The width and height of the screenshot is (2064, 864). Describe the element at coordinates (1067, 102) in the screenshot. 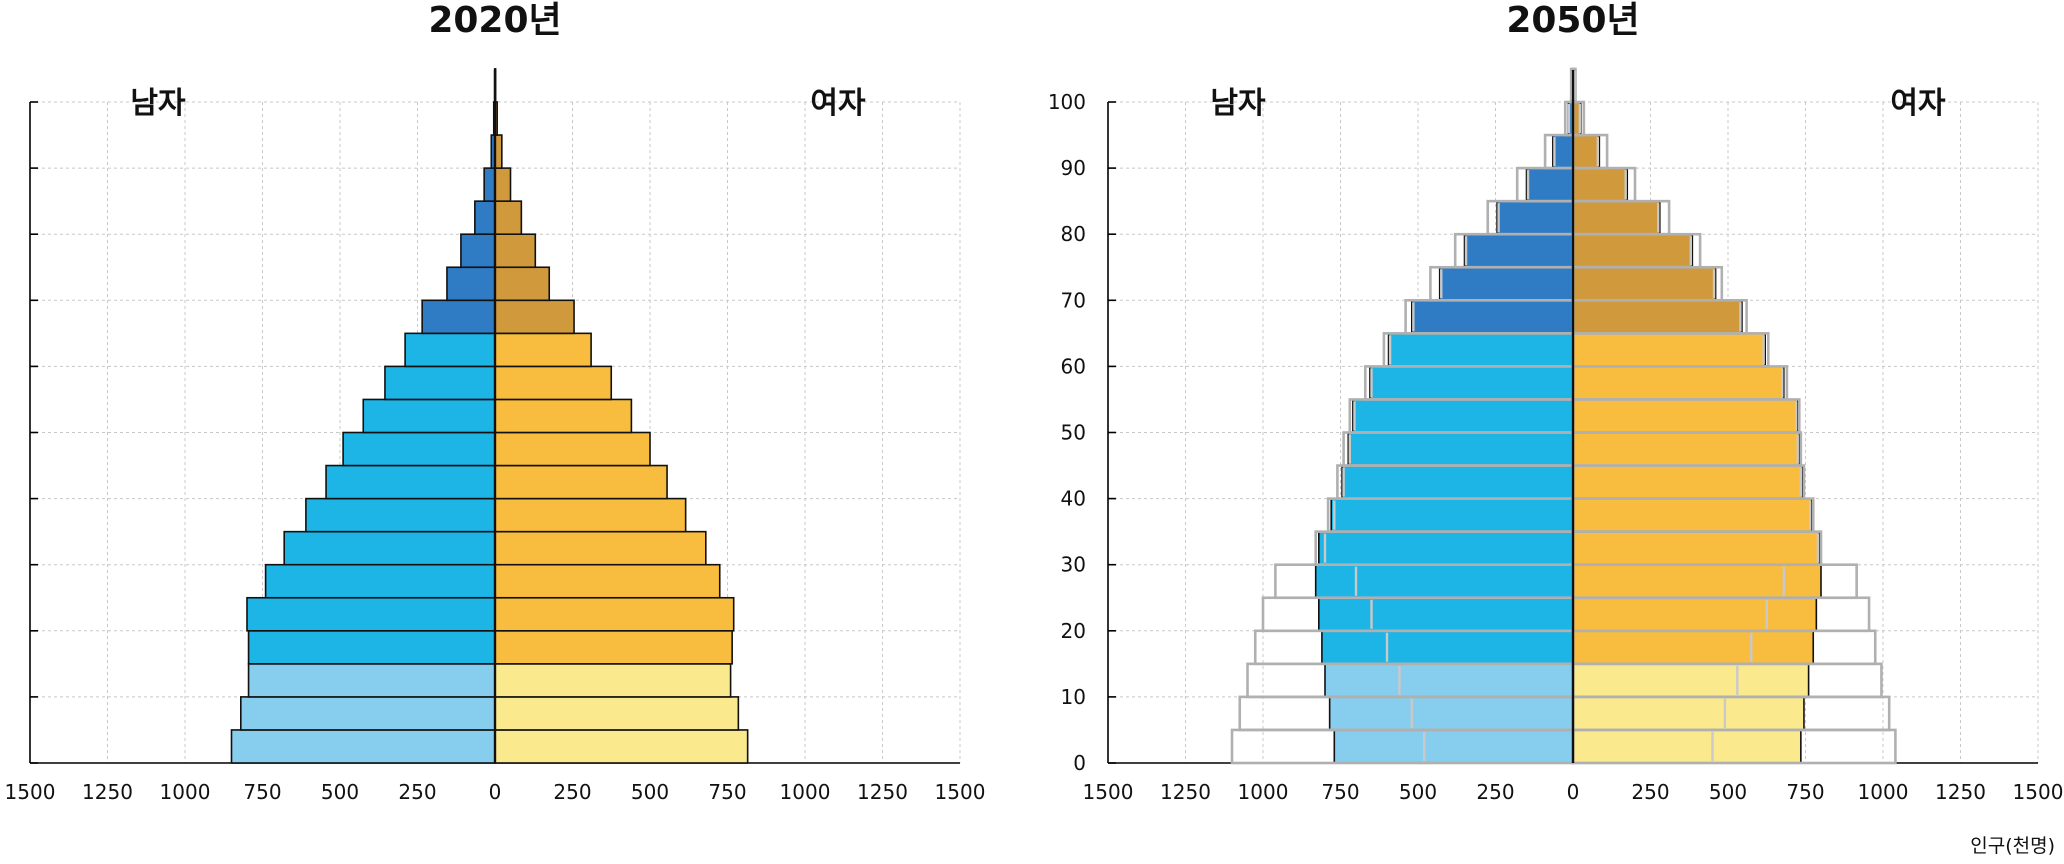

I see `y-tick-label: 100` at that location.